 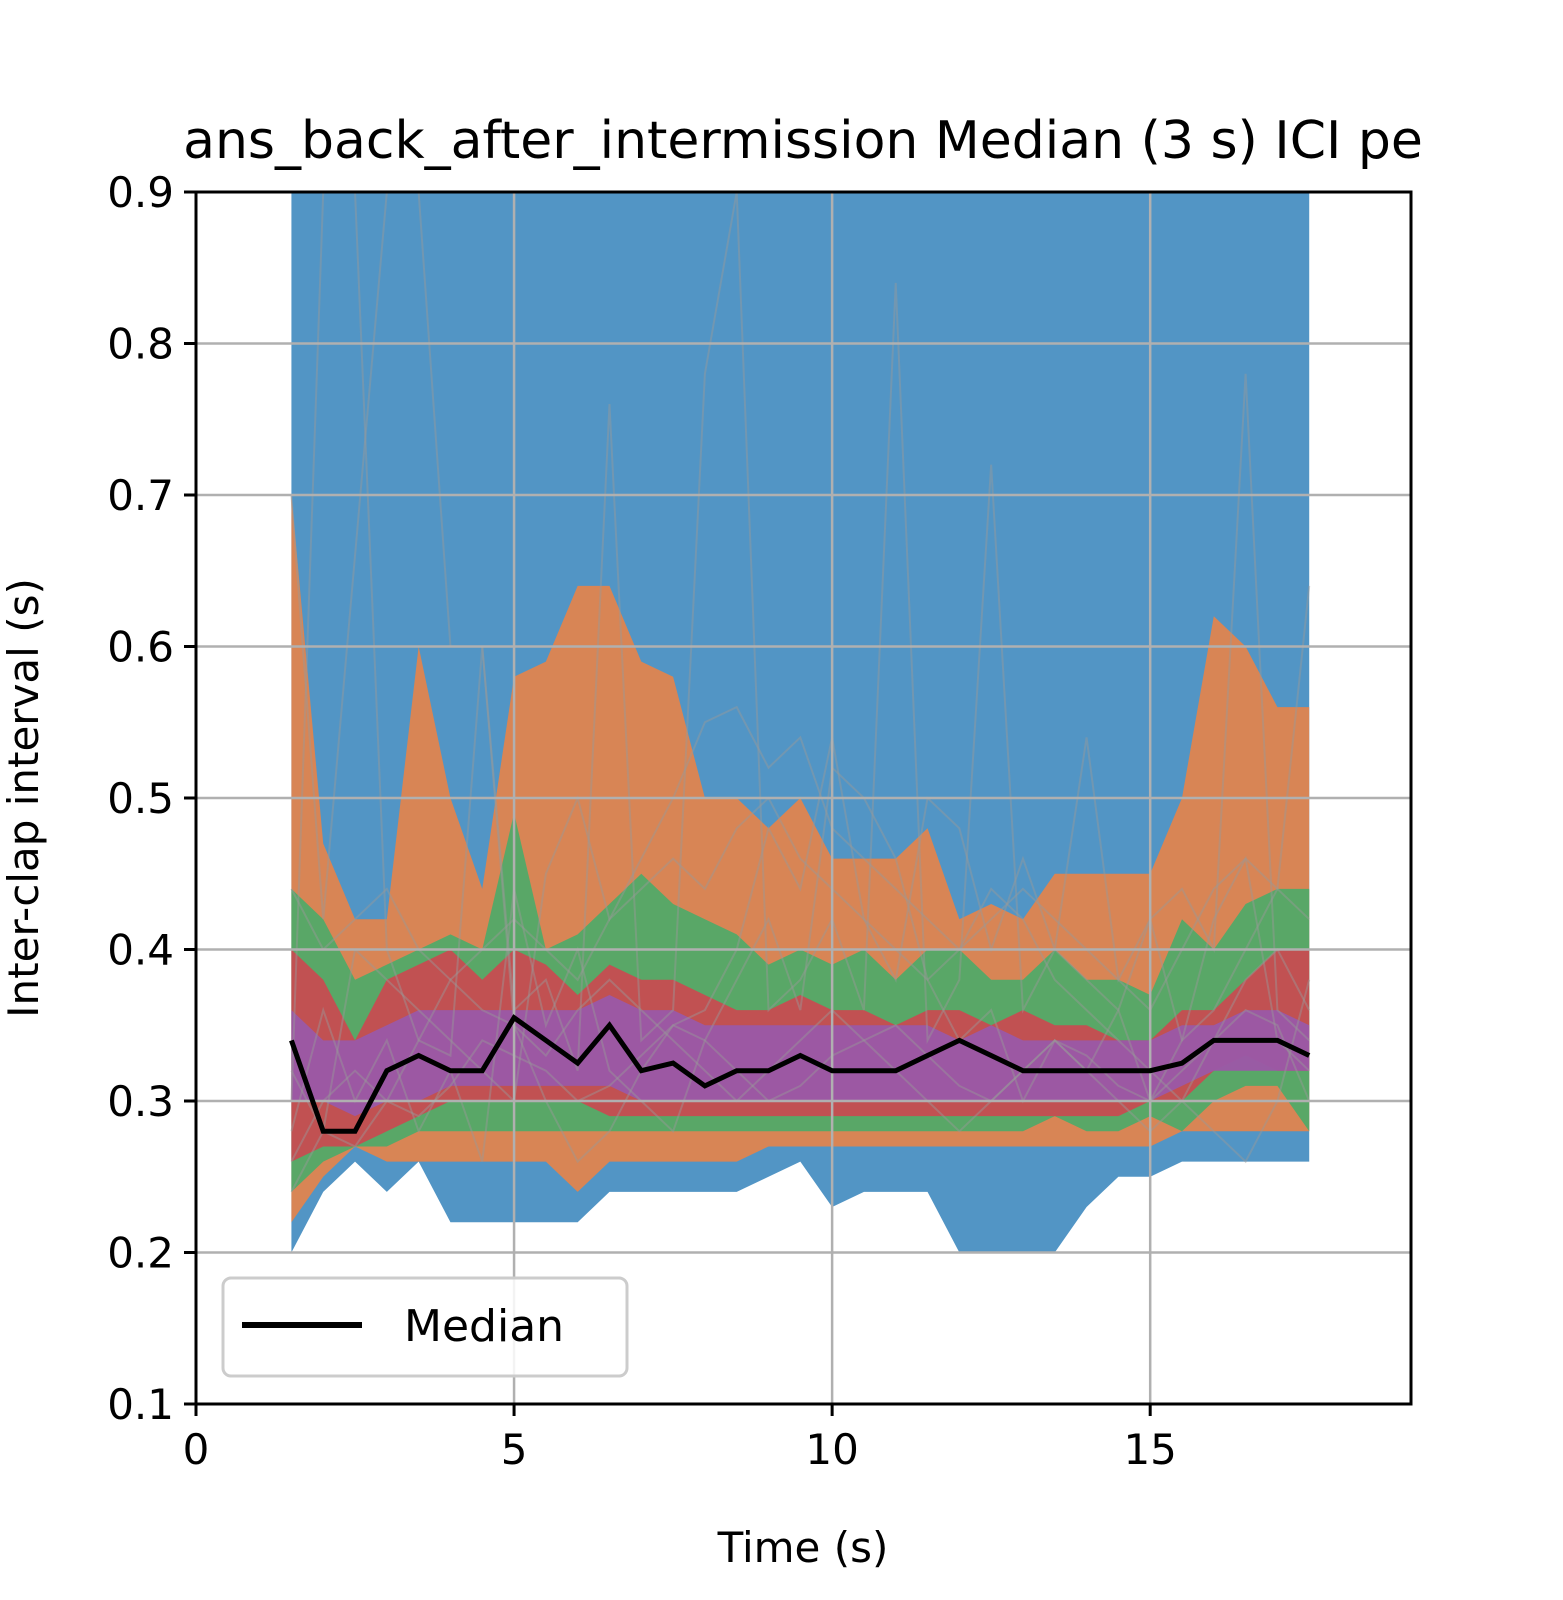 What do you see at coordinates (680, 1439) in the screenshot?
I see `x-axis: 0 5 10 15` at bounding box center [680, 1439].